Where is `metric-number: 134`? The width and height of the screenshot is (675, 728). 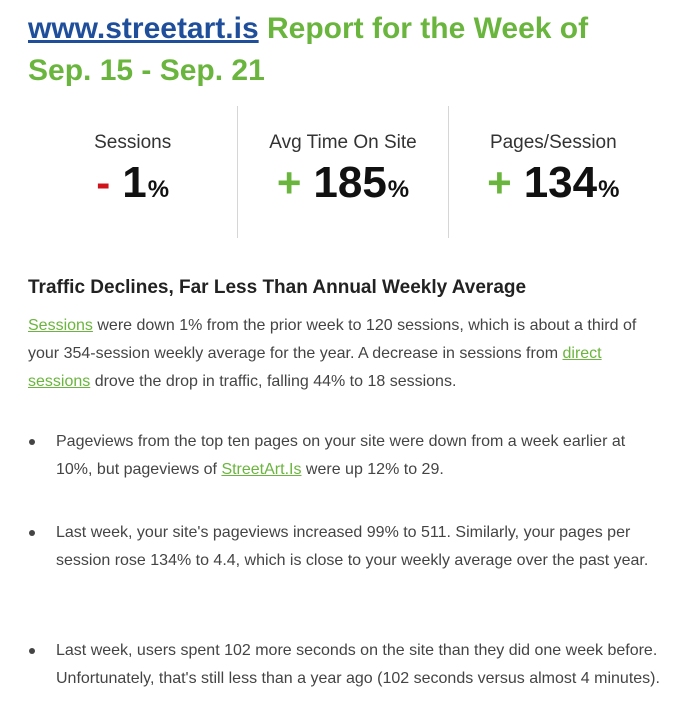
metric-number: 134 is located at coordinates (560, 182).